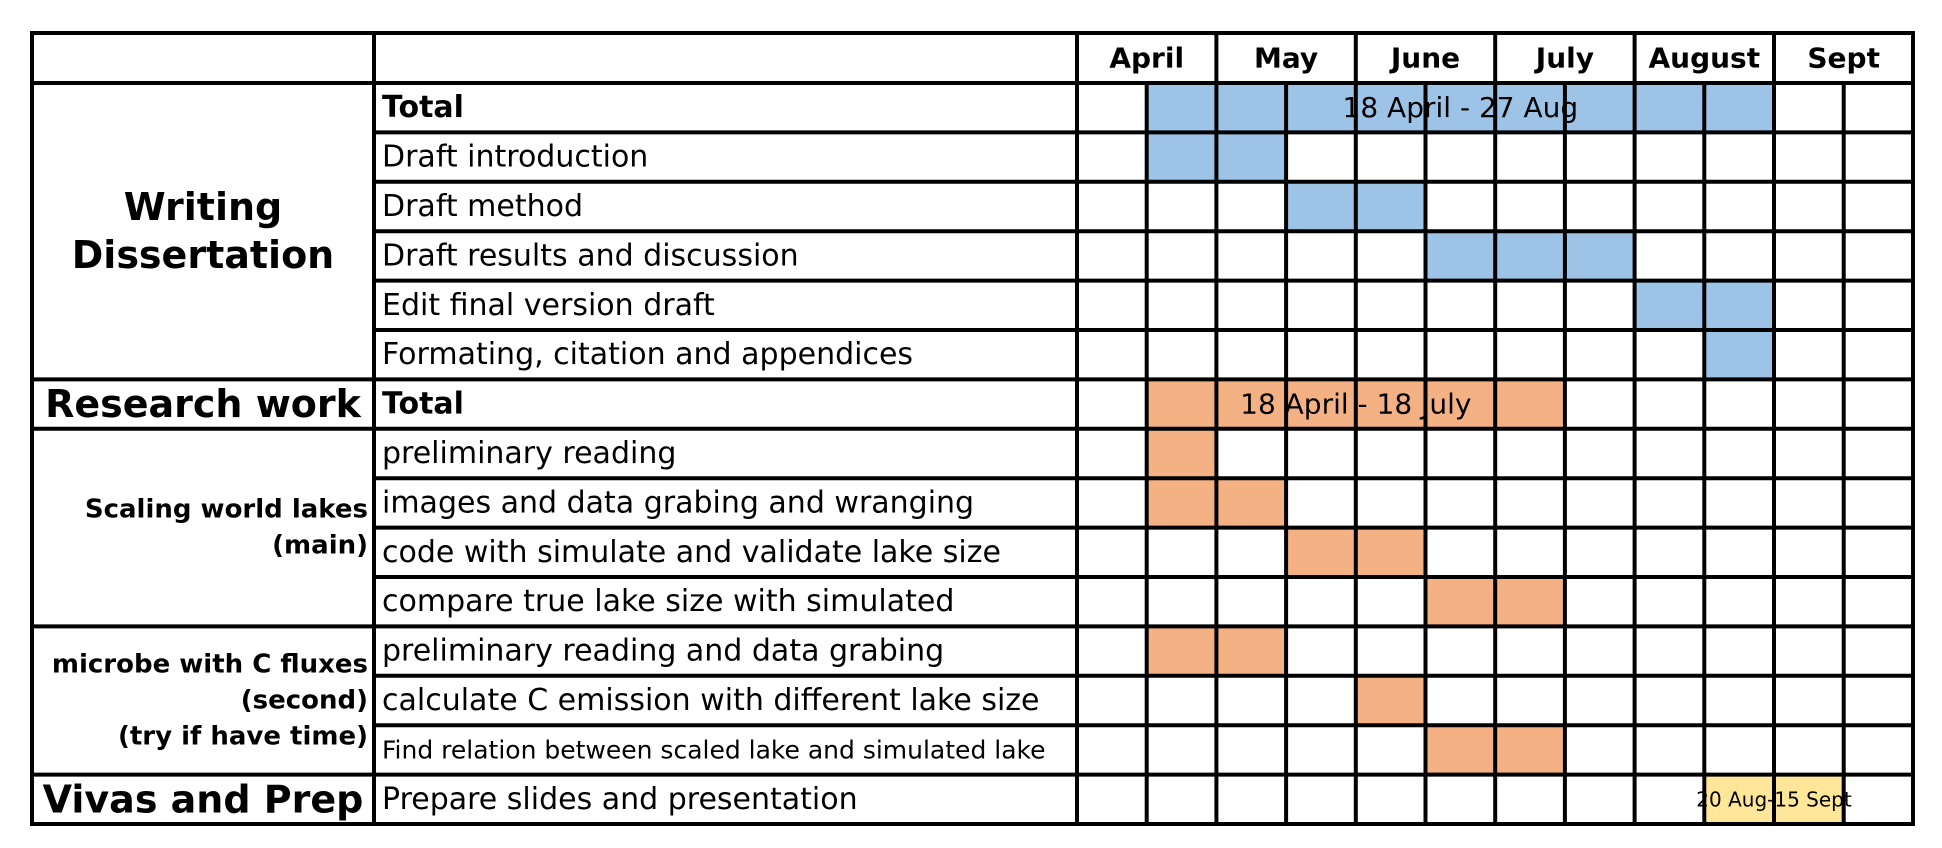 This screenshot has width=1942, height=848. Describe the element at coordinates (203, 404) in the screenshot. I see `group-label: Research work` at that location.